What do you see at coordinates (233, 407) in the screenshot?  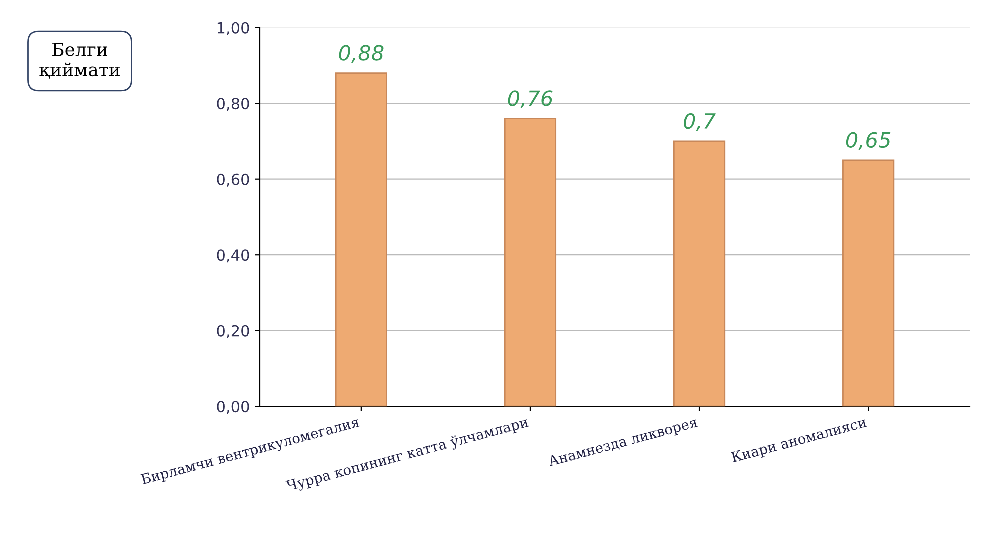 I see `y-tick-label: 0,00` at bounding box center [233, 407].